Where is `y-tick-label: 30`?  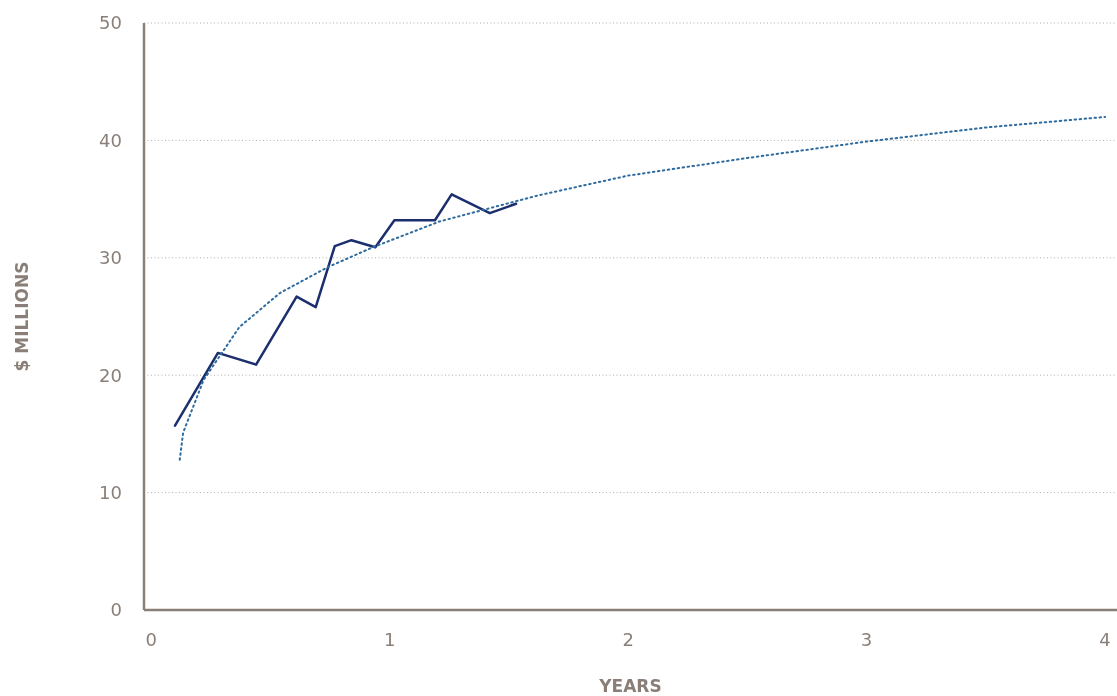 y-tick-label: 30 is located at coordinates (110, 258).